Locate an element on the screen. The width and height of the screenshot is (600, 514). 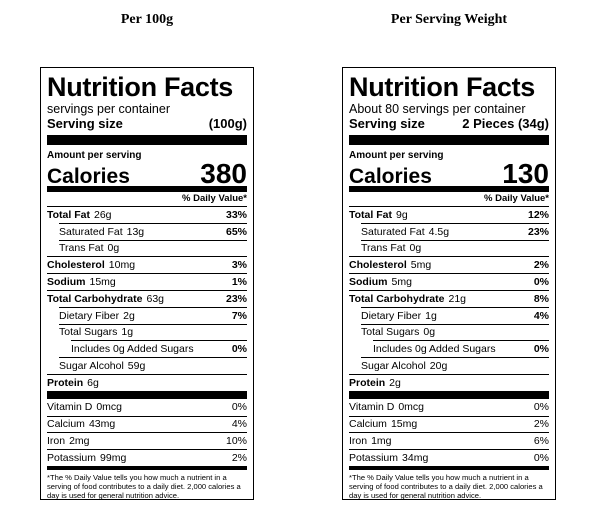
vitamin-row: Calcium 15mg 2% is located at coordinates (449, 424).